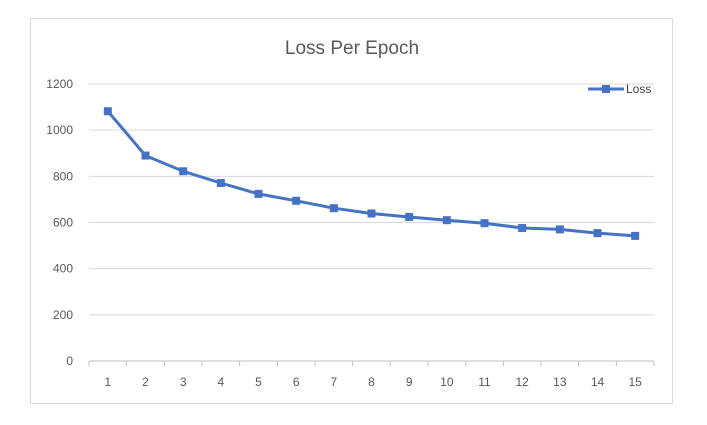 Image resolution: width=707 pixels, height=425 pixels. What do you see at coordinates (638, 89) in the screenshot?
I see `legend-label-loss: Loss` at bounding box center [638, 89].